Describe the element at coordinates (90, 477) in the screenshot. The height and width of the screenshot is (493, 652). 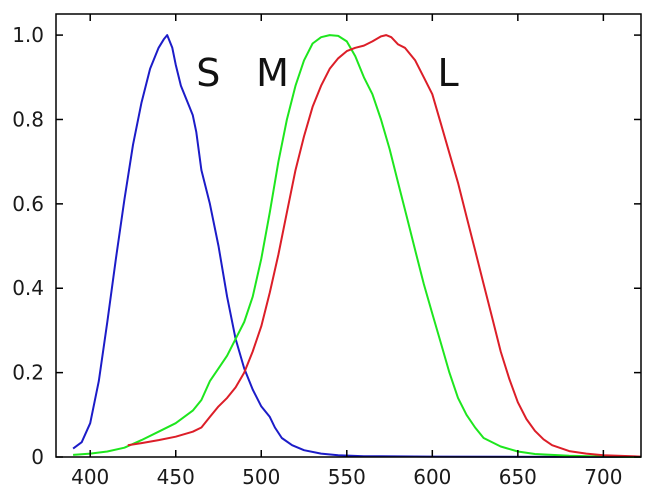
I see `x-tick-label: 400` at that location.